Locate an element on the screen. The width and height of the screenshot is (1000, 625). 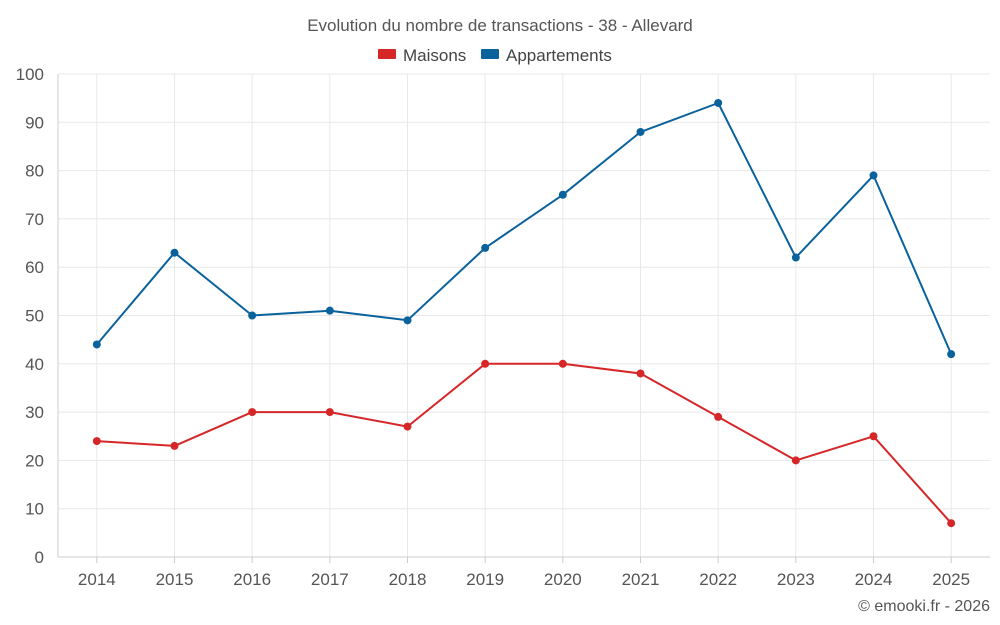
x-tick-label: 2024 is located at coordinates (874, 579).